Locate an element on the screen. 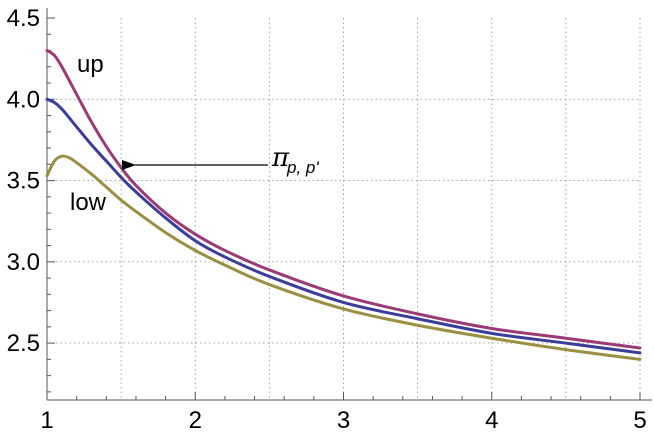  x-tick-label: 5 is located at coordinates (639, 420).